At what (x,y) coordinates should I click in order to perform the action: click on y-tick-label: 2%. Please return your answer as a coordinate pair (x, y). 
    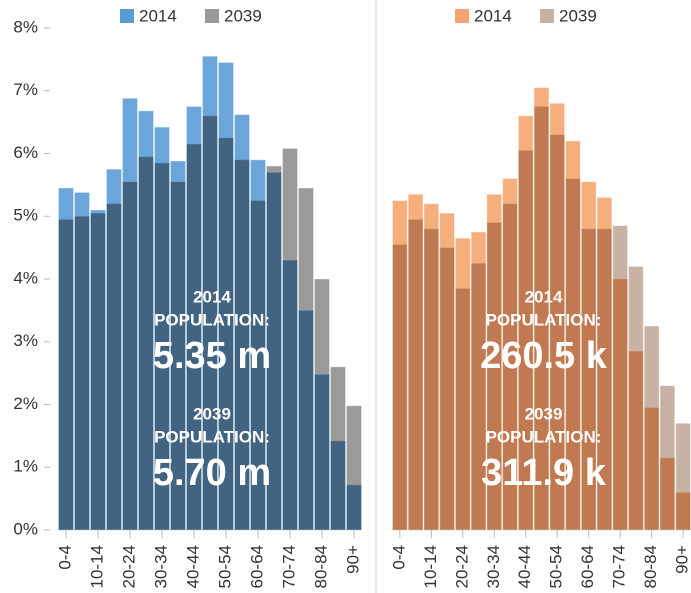
    Looking at the image, I should click on (25, 403).